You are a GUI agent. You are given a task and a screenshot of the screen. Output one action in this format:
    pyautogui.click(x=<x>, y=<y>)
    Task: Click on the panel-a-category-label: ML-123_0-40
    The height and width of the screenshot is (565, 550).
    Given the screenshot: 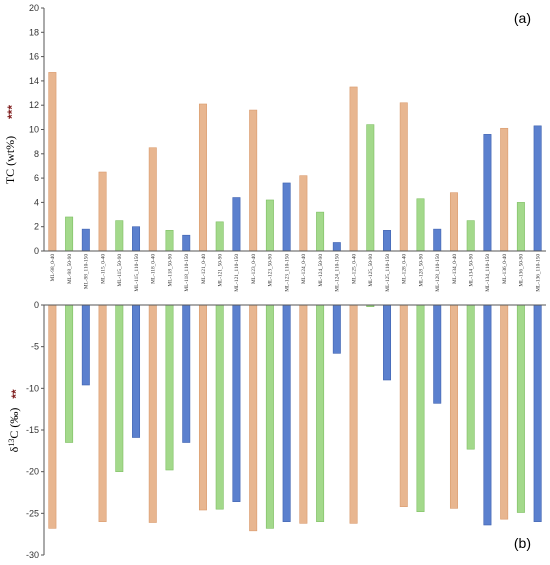 What is the action you would take?
    pyautogui.click(x=254, y=269)
    